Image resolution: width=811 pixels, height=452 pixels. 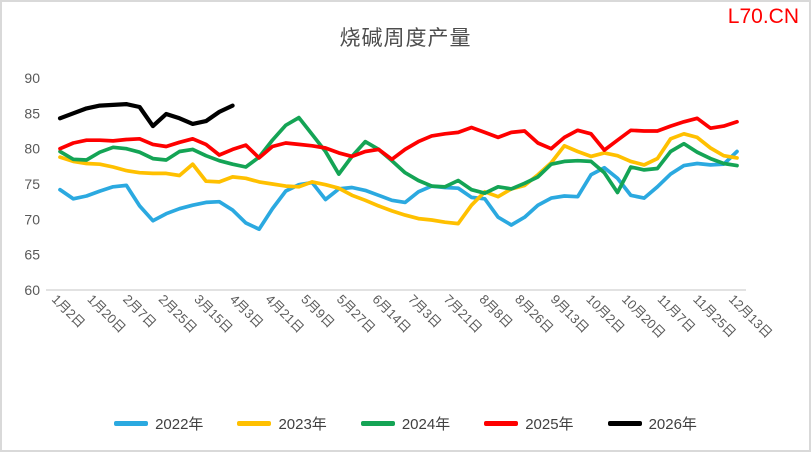 I want to click on chart-legend: 2022年 2023年 2024年 2025年 2026年, so click(x=405, y=423).